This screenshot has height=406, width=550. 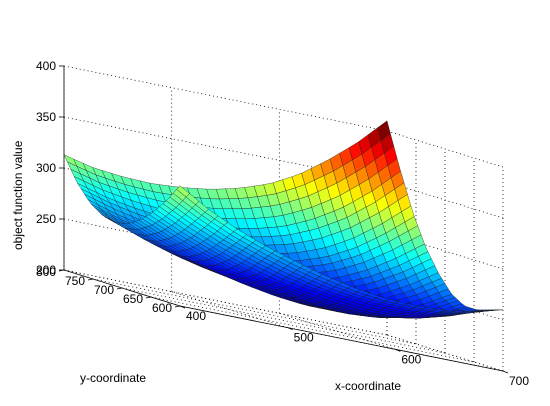 I want to click on x-tick-label: 700, so click(x=519, y=381).